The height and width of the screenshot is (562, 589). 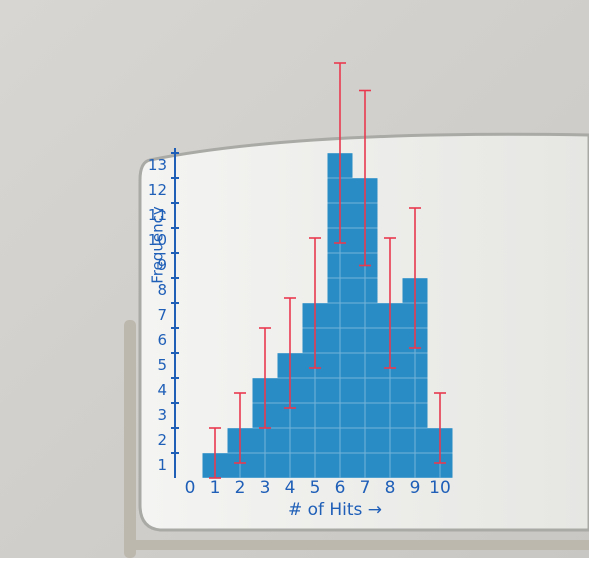 What do you see at coordinates (215, 488) in the screenshot?
I see `x-tick-label: 1` at bounding box center [215, 488].